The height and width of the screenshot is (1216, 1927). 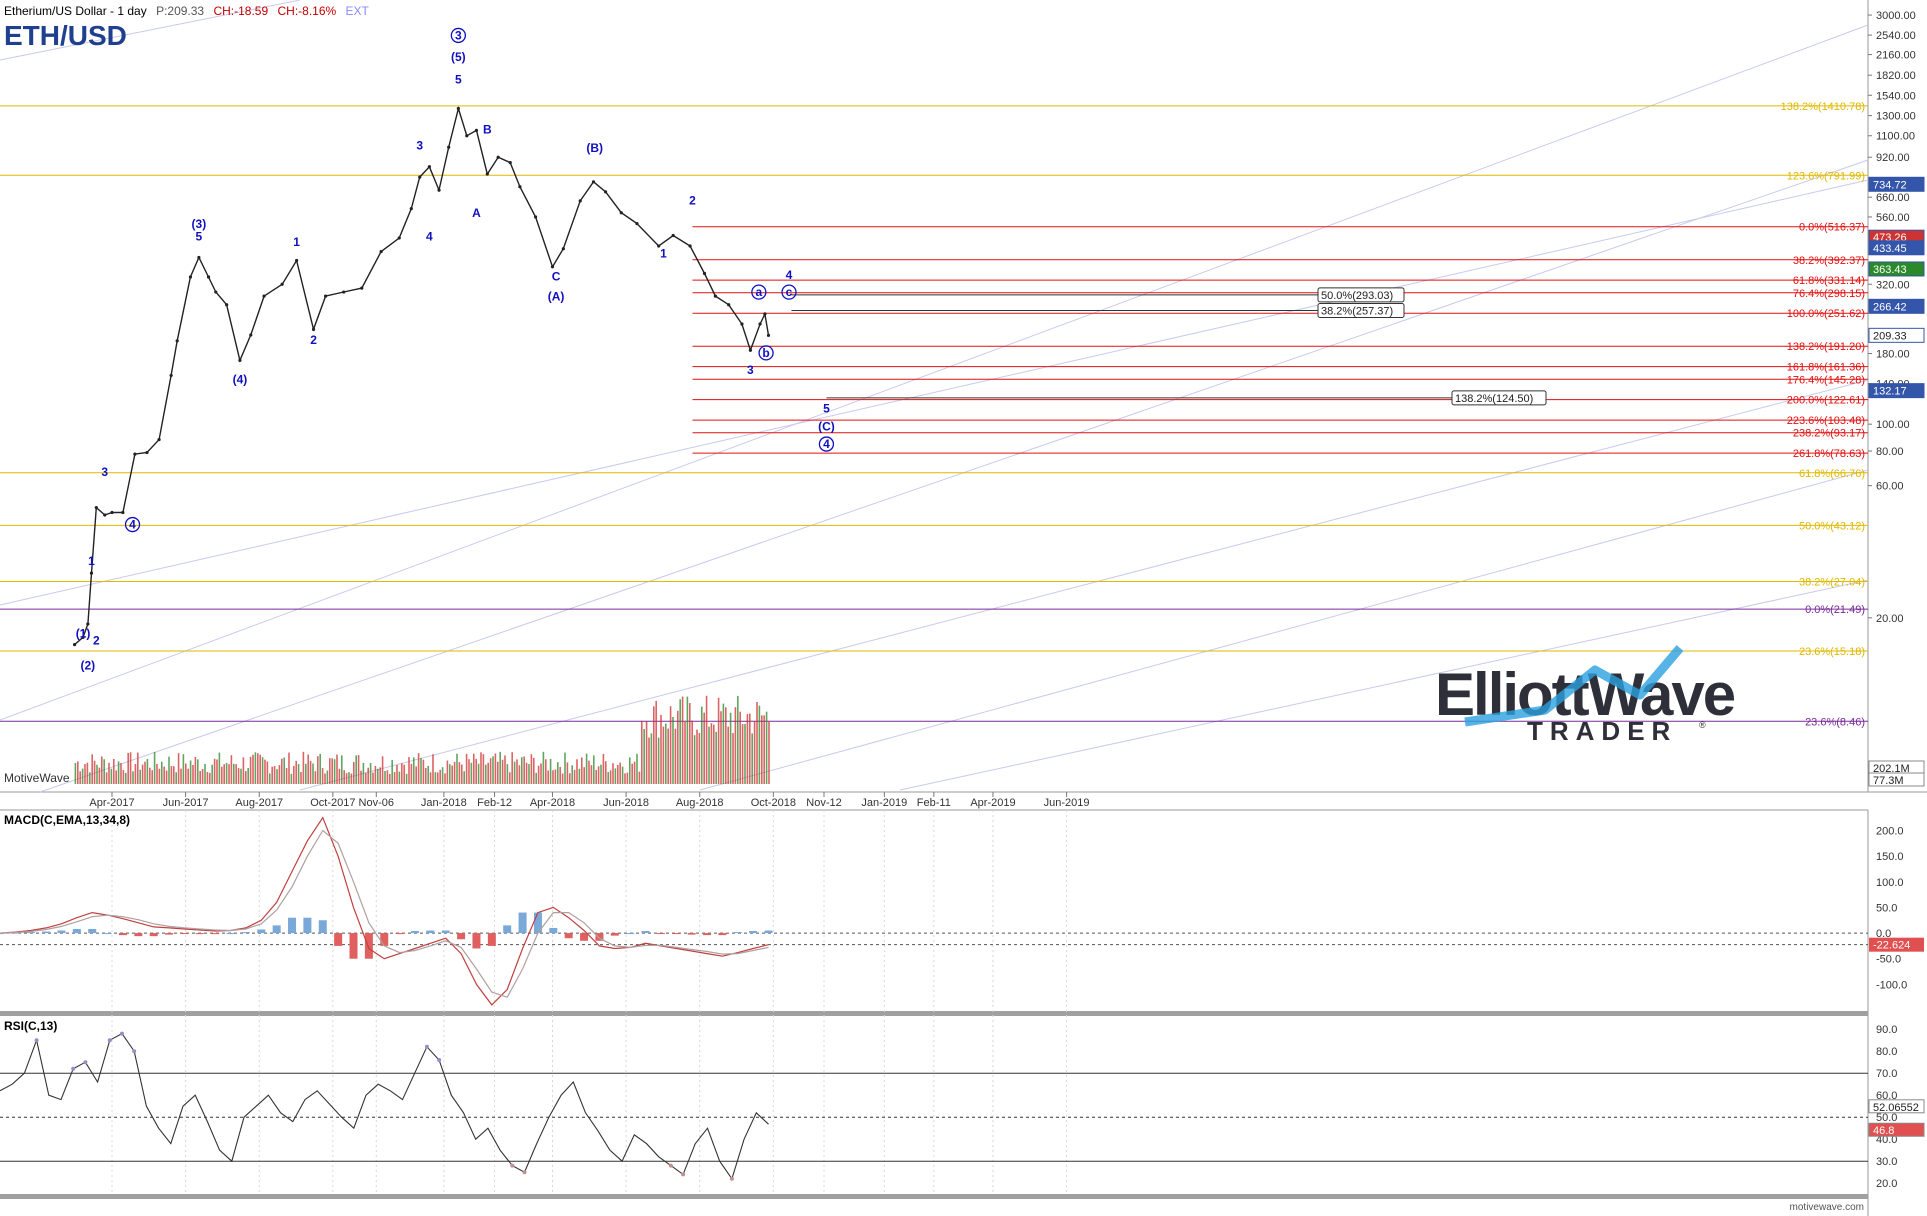 What do you see at coordinates (1826, 176) in the screenshot?
I see `fib-level-label: 123.6%(791.99)` at bounding box center [1826, 176].